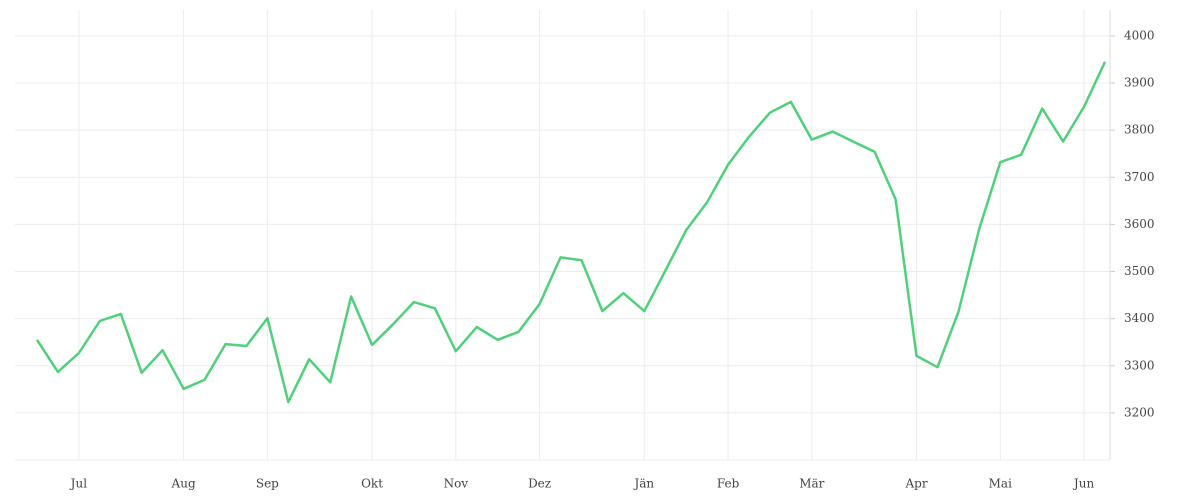  Describe the element at coordinates (1000, 484) in the screenshot. I see `x-tick-label: Mai` at that location.